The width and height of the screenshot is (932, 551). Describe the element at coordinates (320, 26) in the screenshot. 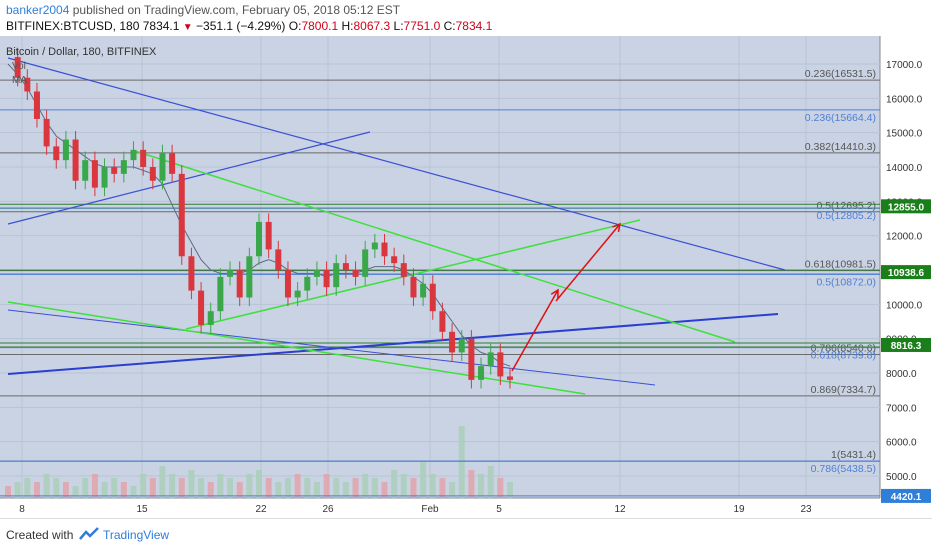

I see `open-value: 7800.1` at that location.